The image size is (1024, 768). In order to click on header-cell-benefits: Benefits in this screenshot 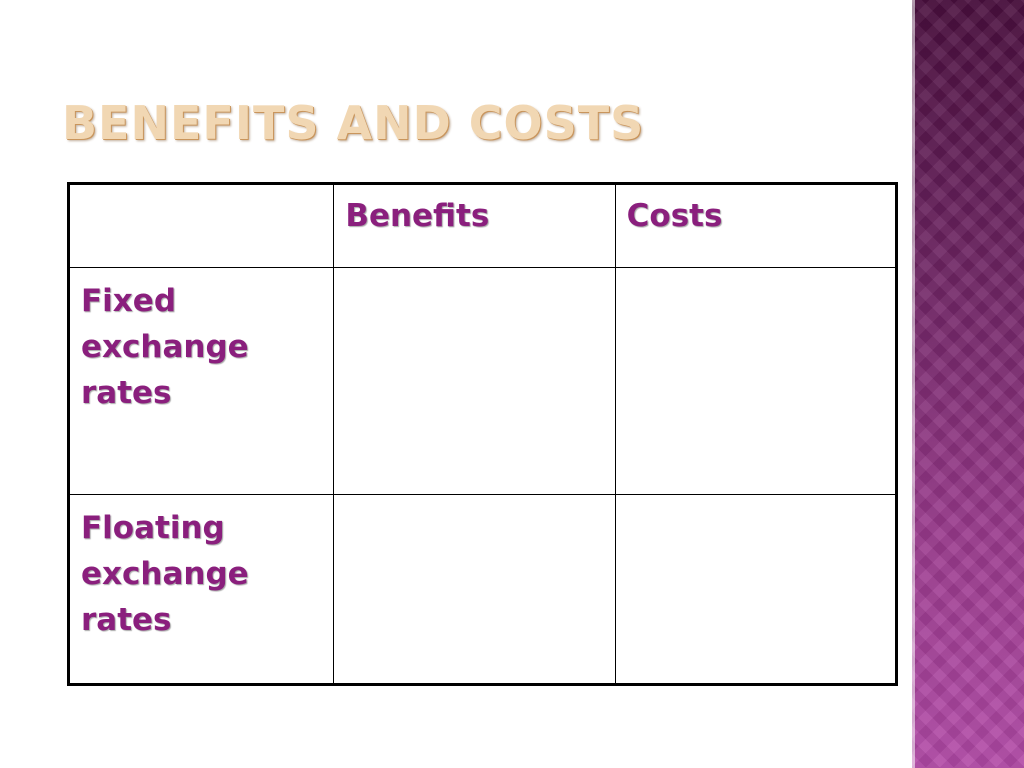, I will do `click(474, 225)`.